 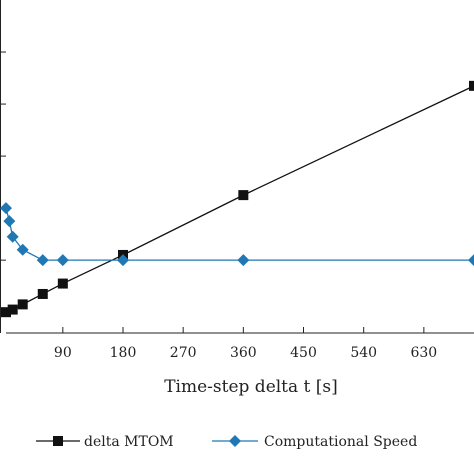 I want to click on legend-item-computational-speed: Computational Speed, so click(x=314, y=442).